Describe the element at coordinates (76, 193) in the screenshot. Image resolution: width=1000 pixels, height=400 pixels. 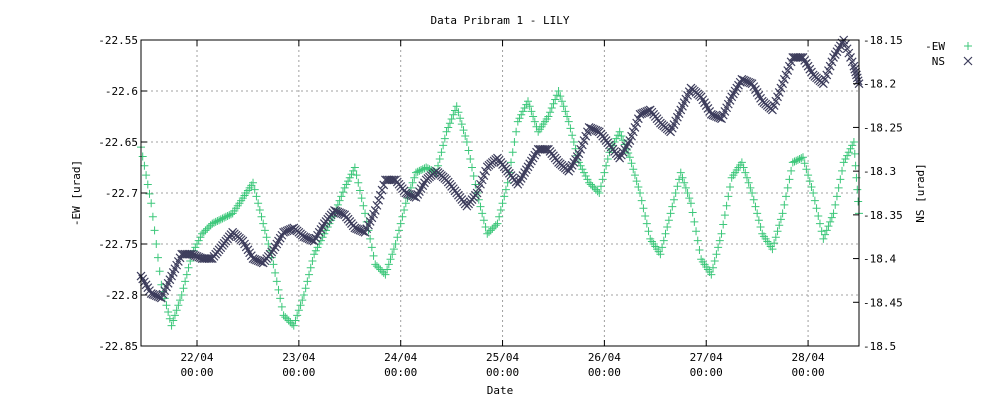
I see `y-axis-left-label: -EW [urad]` at that location.